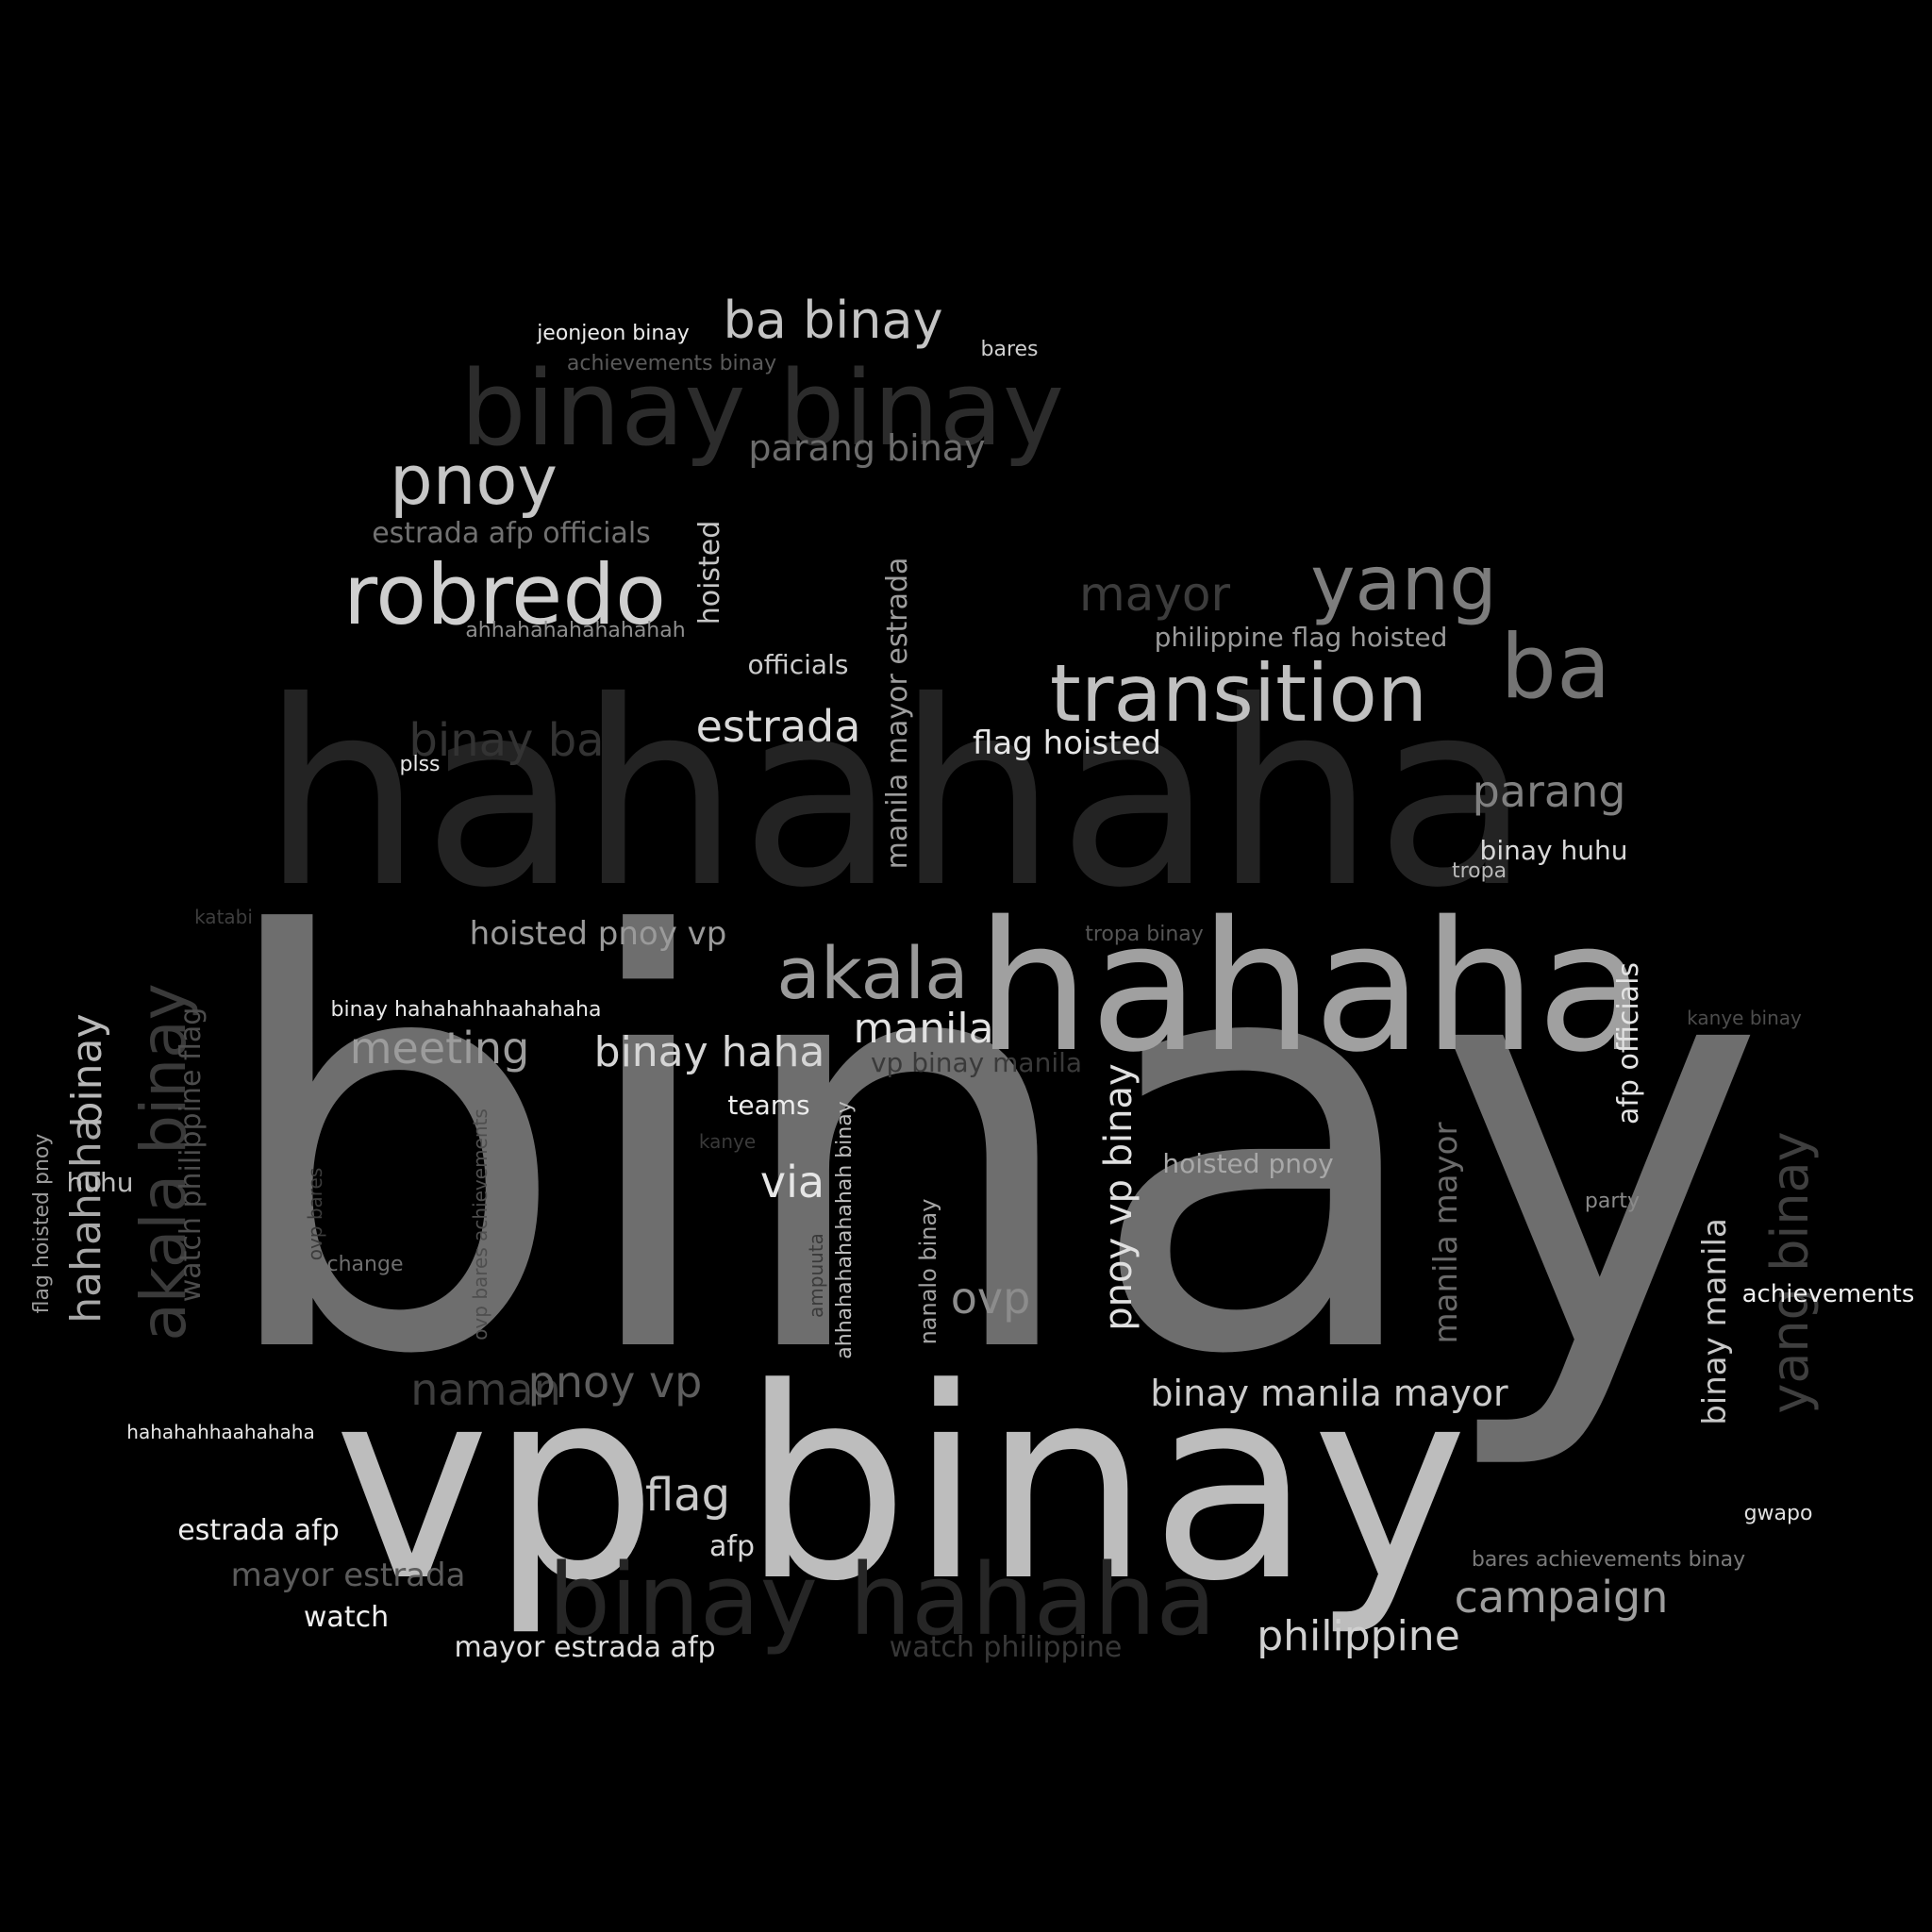 This screenshot has height=1932, width=1932. Describe the element at coordinates (991, 1299) in the screenshot. I see `word: ovp` at that location.